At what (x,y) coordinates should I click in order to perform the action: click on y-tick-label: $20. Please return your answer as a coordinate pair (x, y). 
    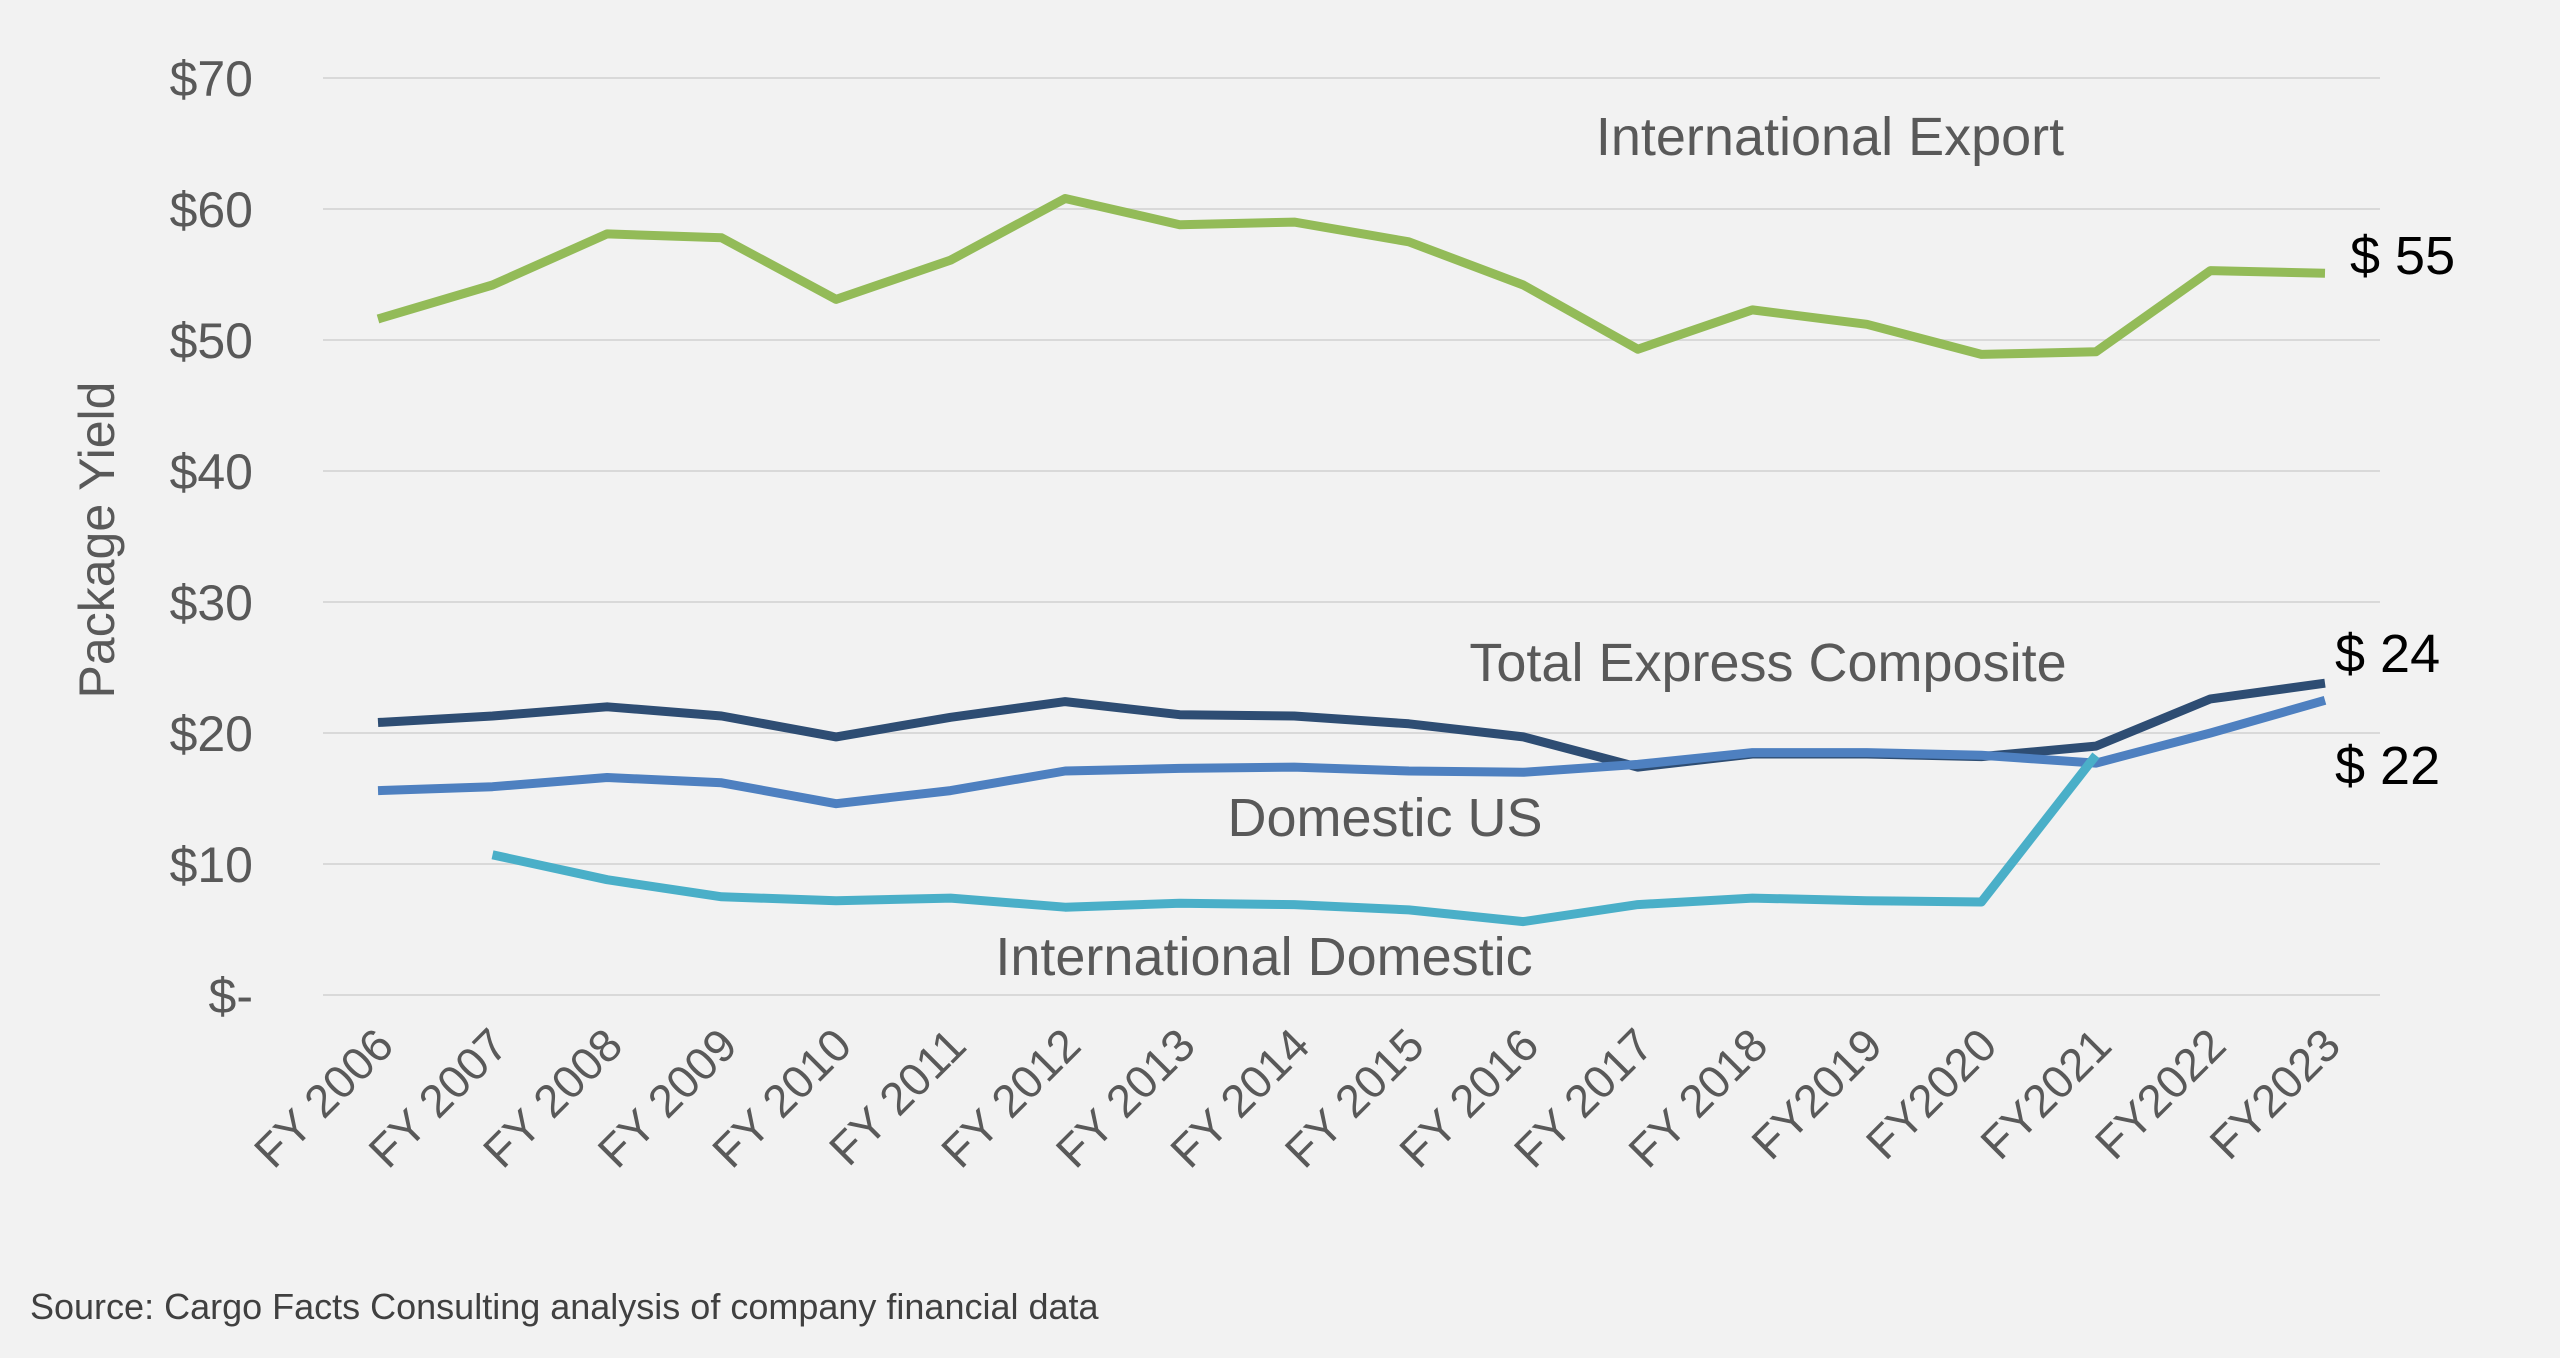
    Looking at the image, I should click on (211, 734).